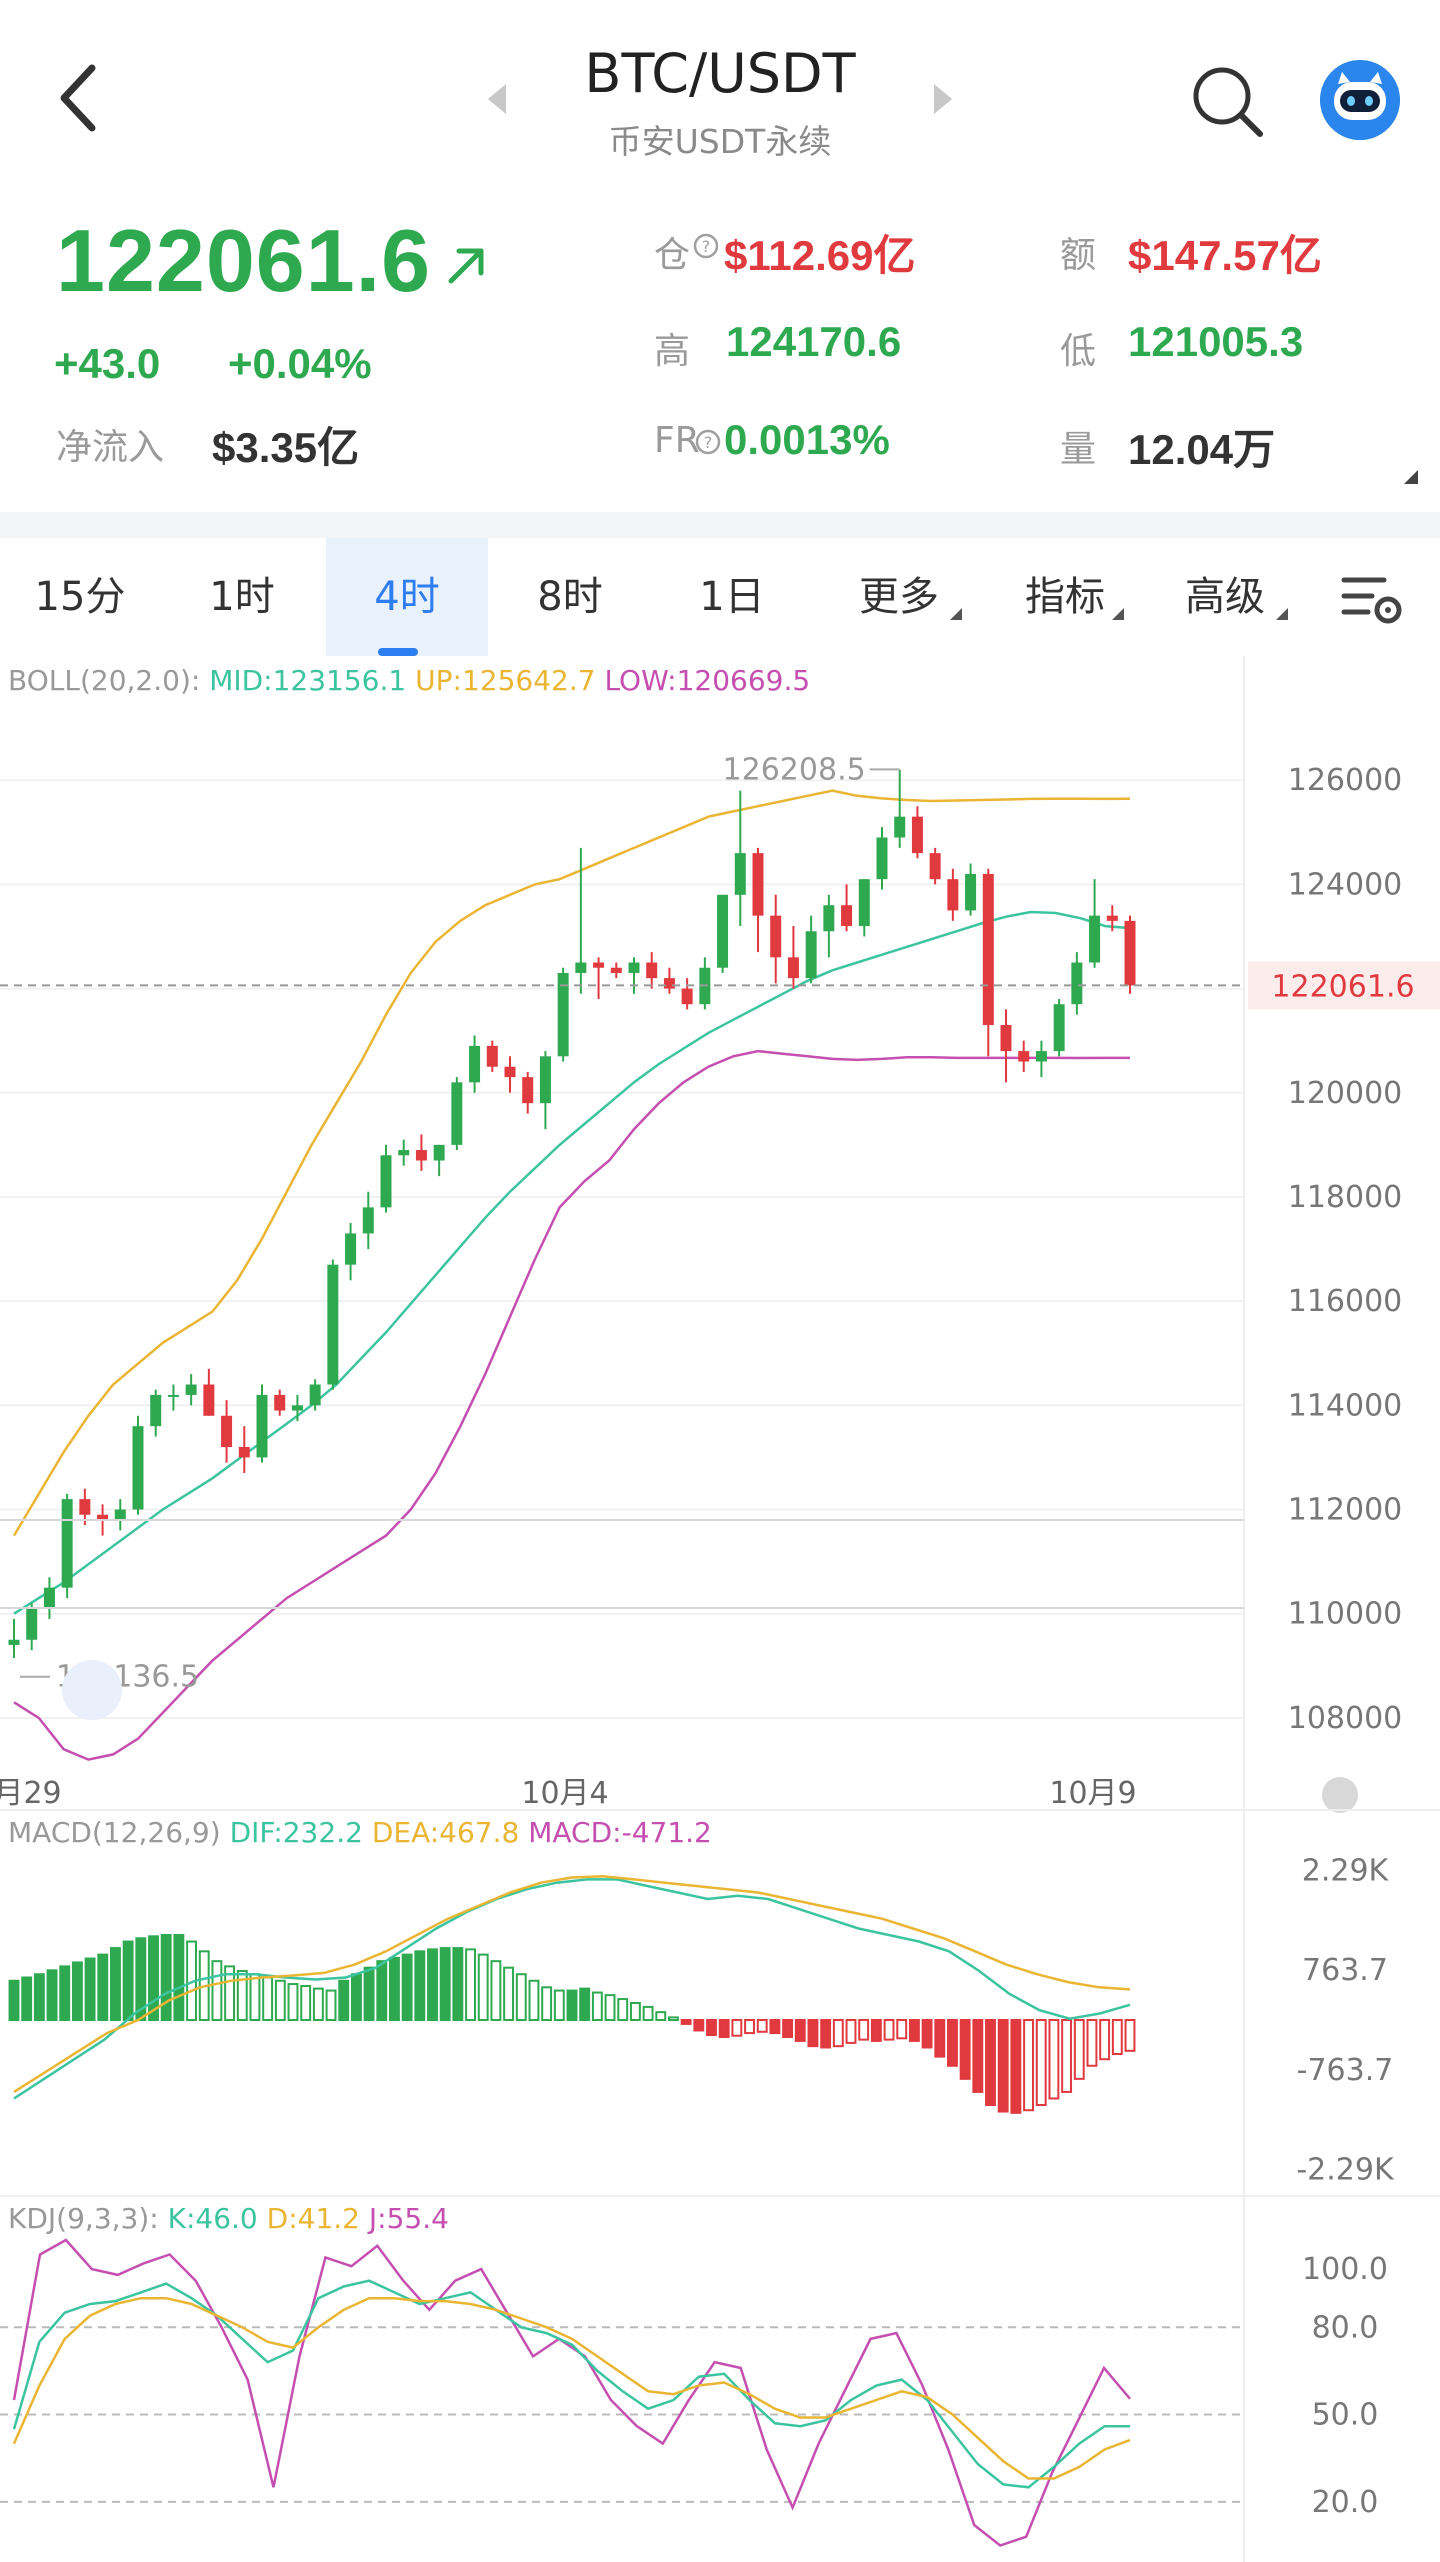 This screenshot has height=2562, width=1440. I want to click on up-arrow-icon, so click(466, 266).